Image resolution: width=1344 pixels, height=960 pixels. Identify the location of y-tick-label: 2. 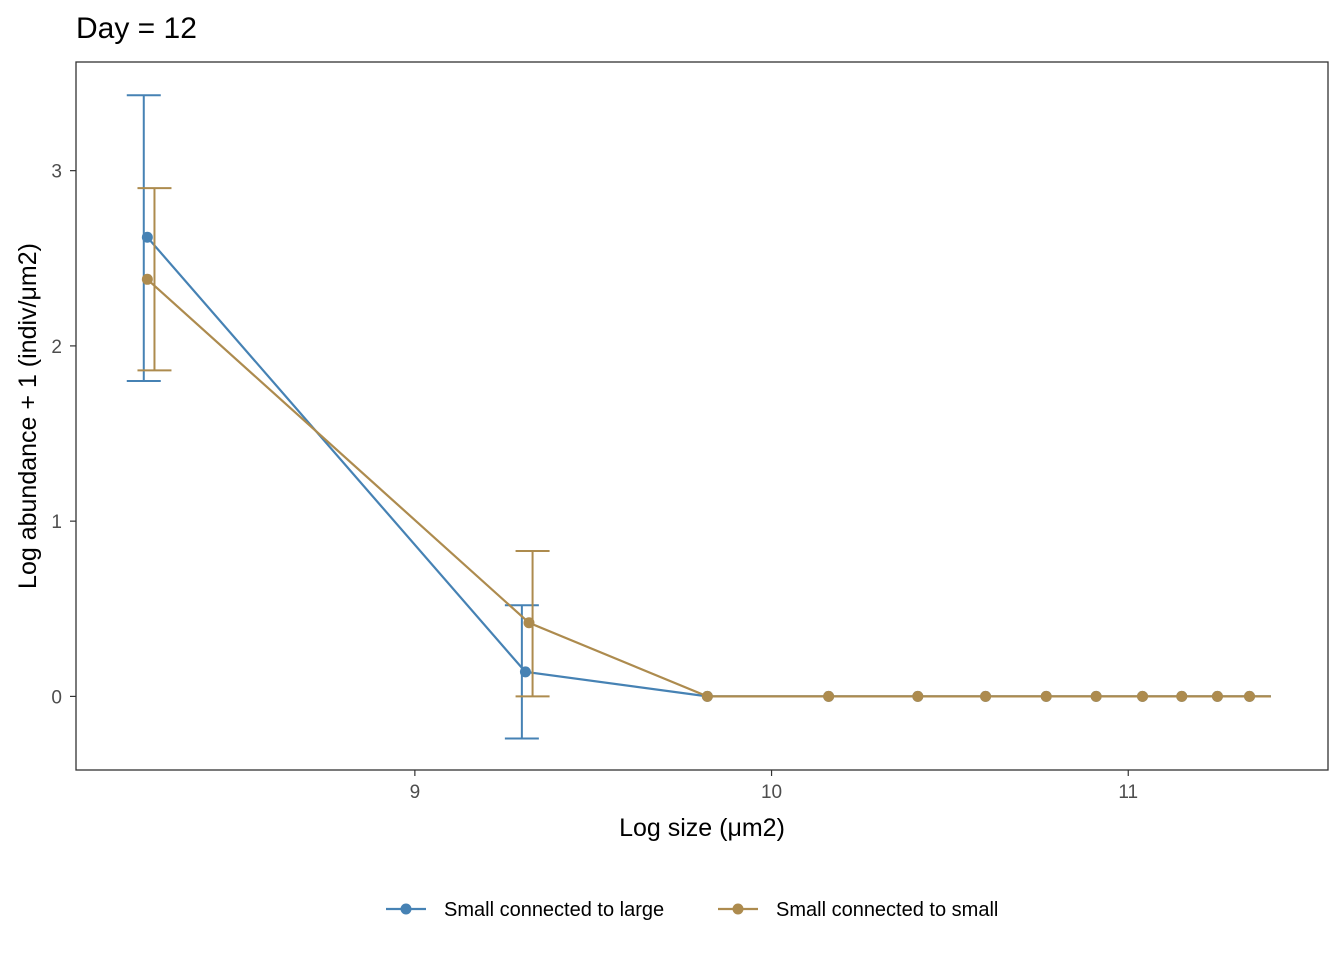
(56, 347).